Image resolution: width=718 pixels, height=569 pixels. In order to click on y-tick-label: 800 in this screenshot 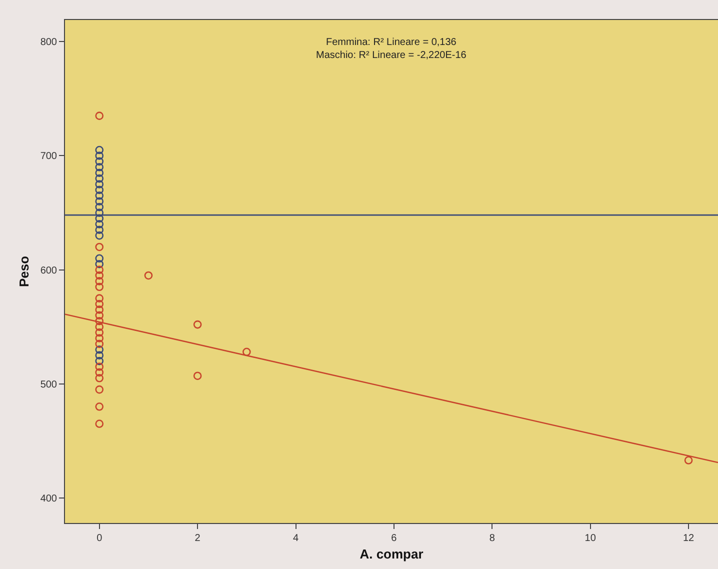, I will do `click(49, 42)`.